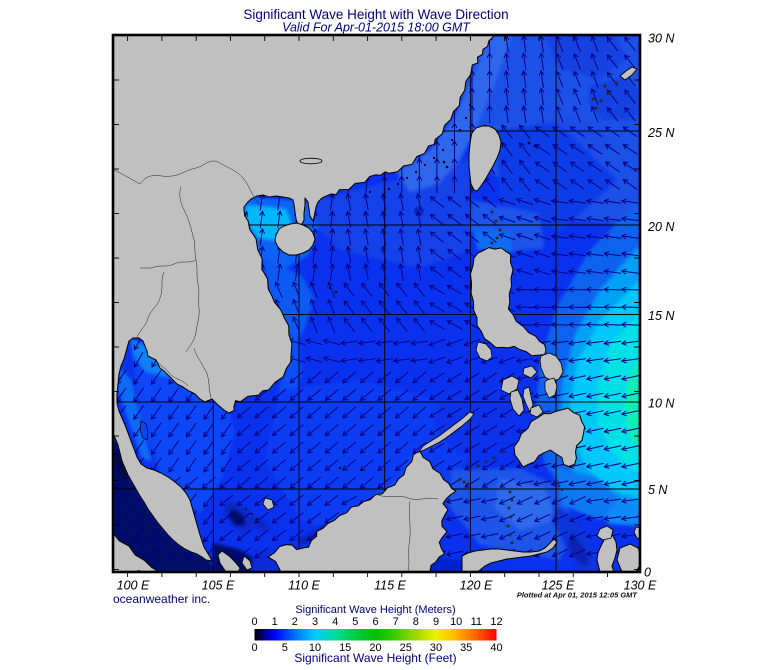 Image resolution: width=775 pixels, height=670 pixels. What do you see at coordinates (661, 404) in the screenshot?
I see `svg-text: 10 N` at bounding box center [661, 404].